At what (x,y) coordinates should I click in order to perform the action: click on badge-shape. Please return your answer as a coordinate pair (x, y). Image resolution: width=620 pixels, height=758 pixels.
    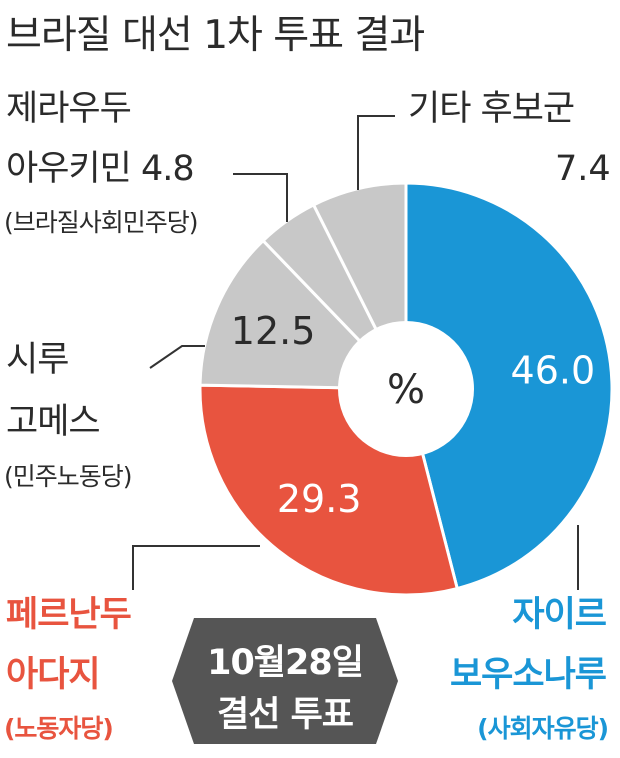
    Looking at the image, I should click on (285, 681).